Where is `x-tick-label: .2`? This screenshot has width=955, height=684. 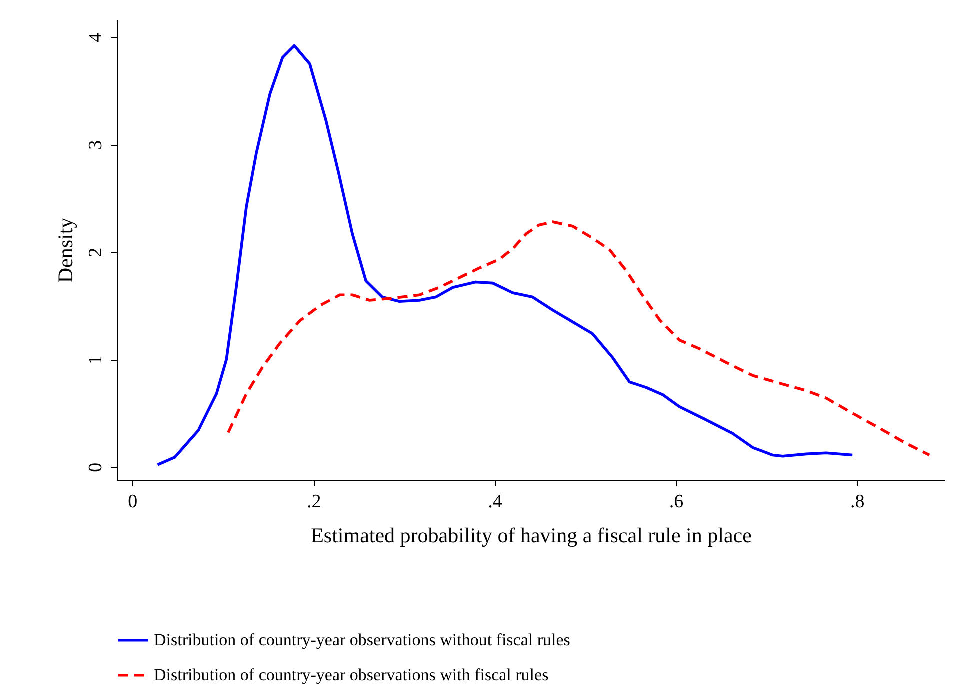 x-tick-label: .2 is located at coordinates (314, 502).